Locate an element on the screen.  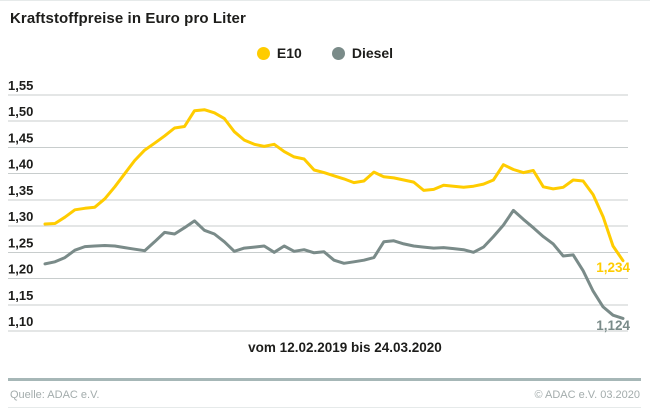
y-axis-labels: 1,55 1,50 1,45 1,40 1,35 1,30 1,25 1,20 1,15 1,10 is located at coordinates (20, 203).